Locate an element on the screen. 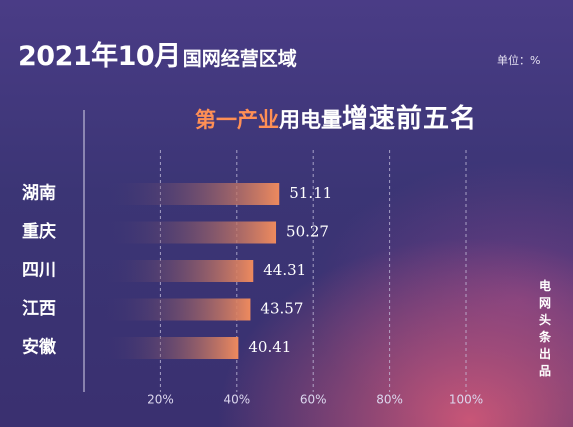 The height and width of the screenshot is (427, 573). x-tick-label-60: 60% is located at coordinates (313, 400).